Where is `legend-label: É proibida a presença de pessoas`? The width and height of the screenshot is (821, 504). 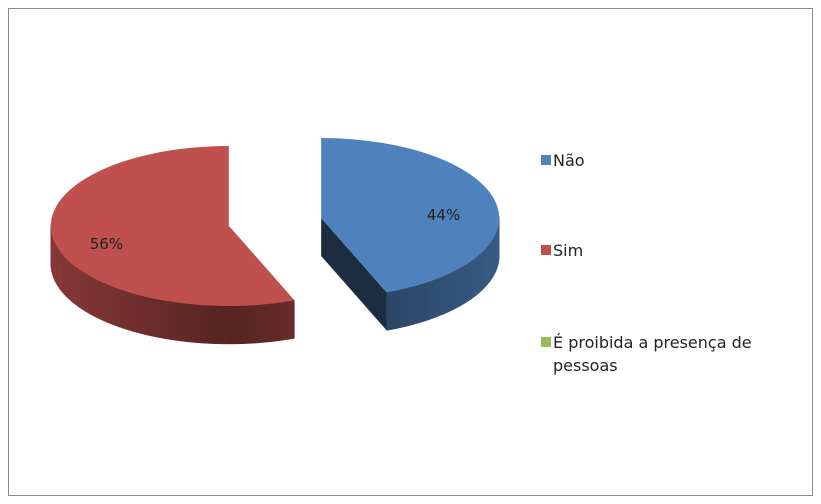 legend-label: É proibida a presença de pessoas is located at coordinates (652, 354).